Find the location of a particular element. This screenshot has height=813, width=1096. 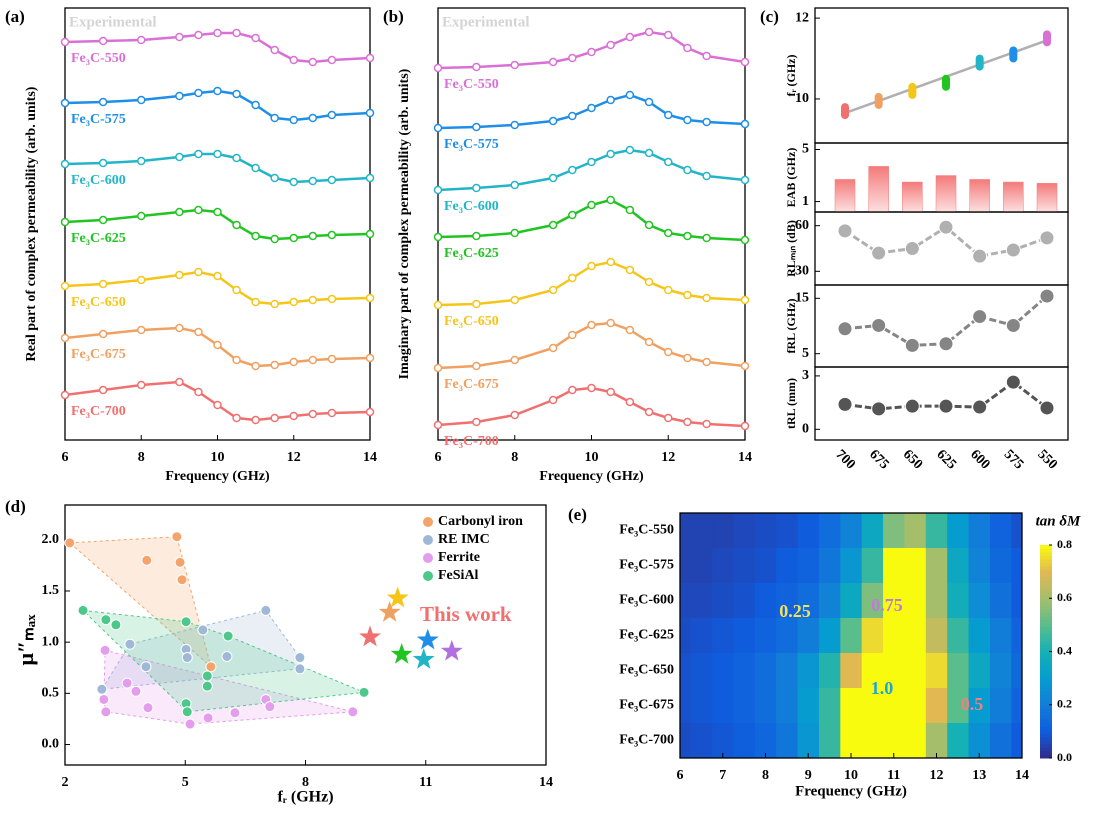

colorbar-tick-label: 0.2 is located at coordinates (1064, 704).